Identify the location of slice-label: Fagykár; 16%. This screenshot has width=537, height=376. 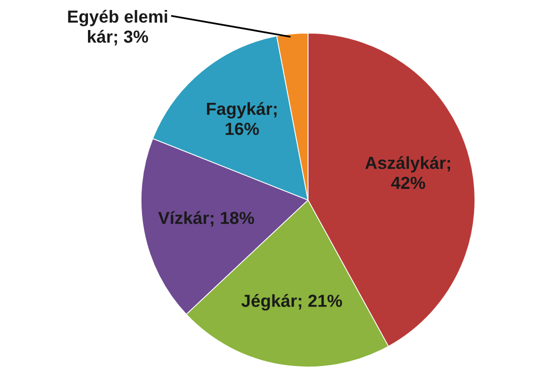
(241, 119).